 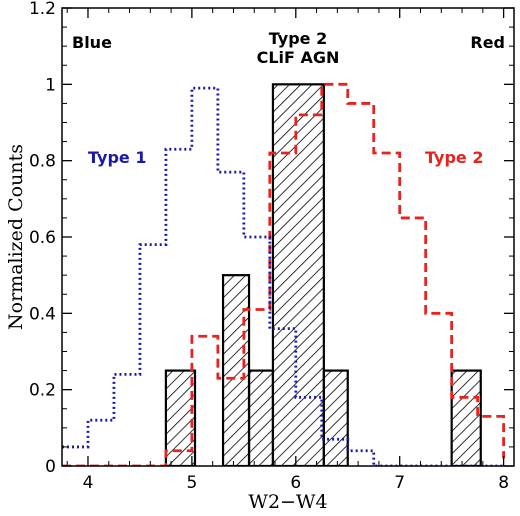 I want to click on x-axis-title: W2−W4, so click(x=287, y=502).